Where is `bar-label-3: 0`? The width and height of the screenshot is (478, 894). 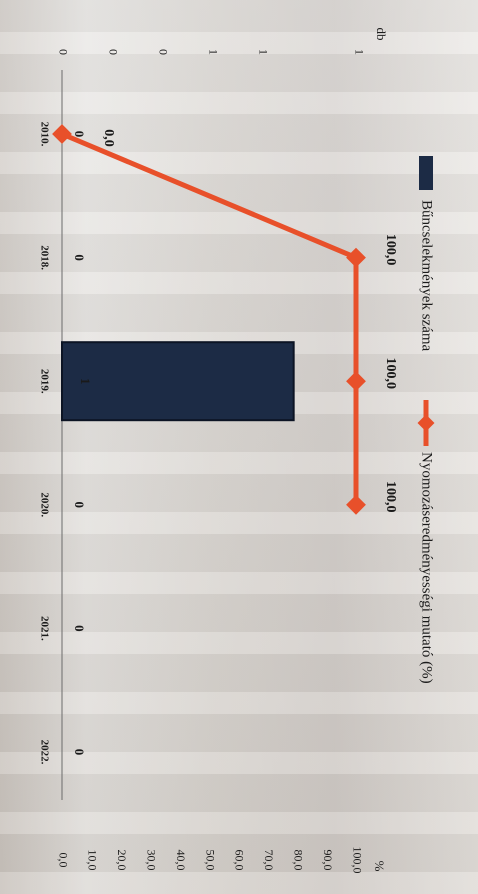 bar-label-3: 0 is located at coordinates (79, 505).